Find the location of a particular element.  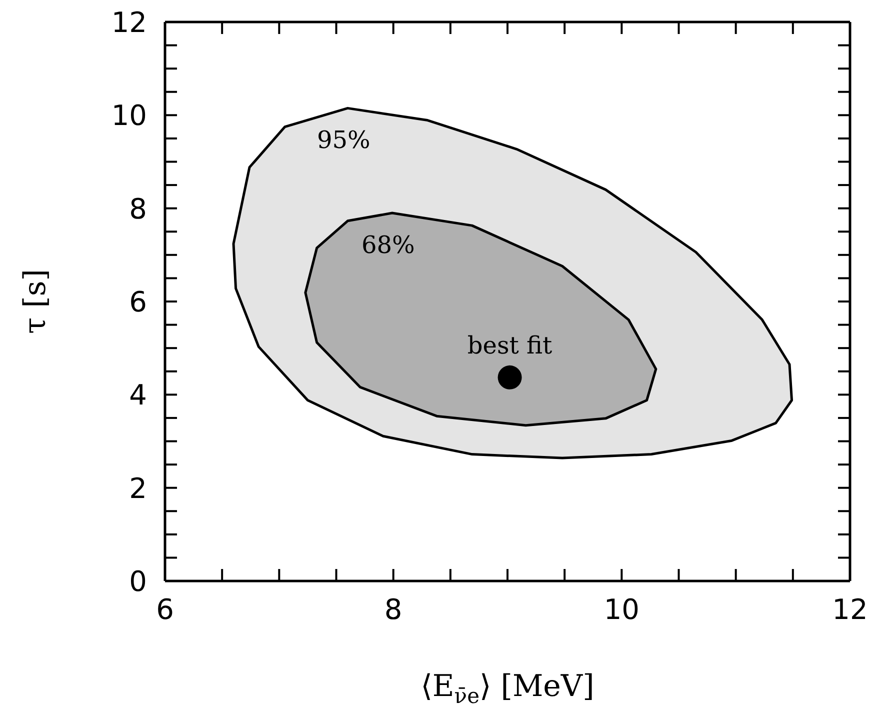

x-tick-label: 8 is located at coordinates (393, 609).